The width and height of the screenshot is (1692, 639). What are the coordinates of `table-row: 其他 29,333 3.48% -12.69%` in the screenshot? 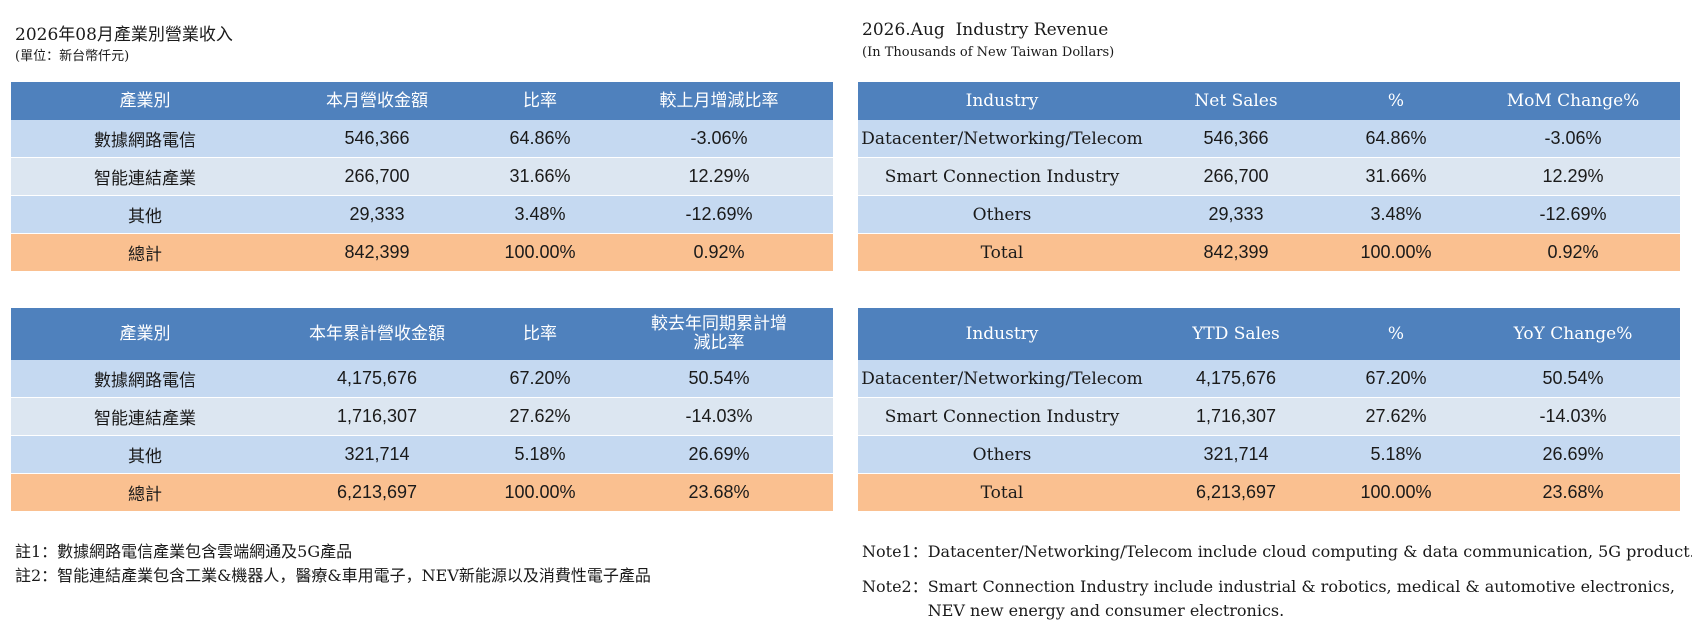 It's located at (422, 214).